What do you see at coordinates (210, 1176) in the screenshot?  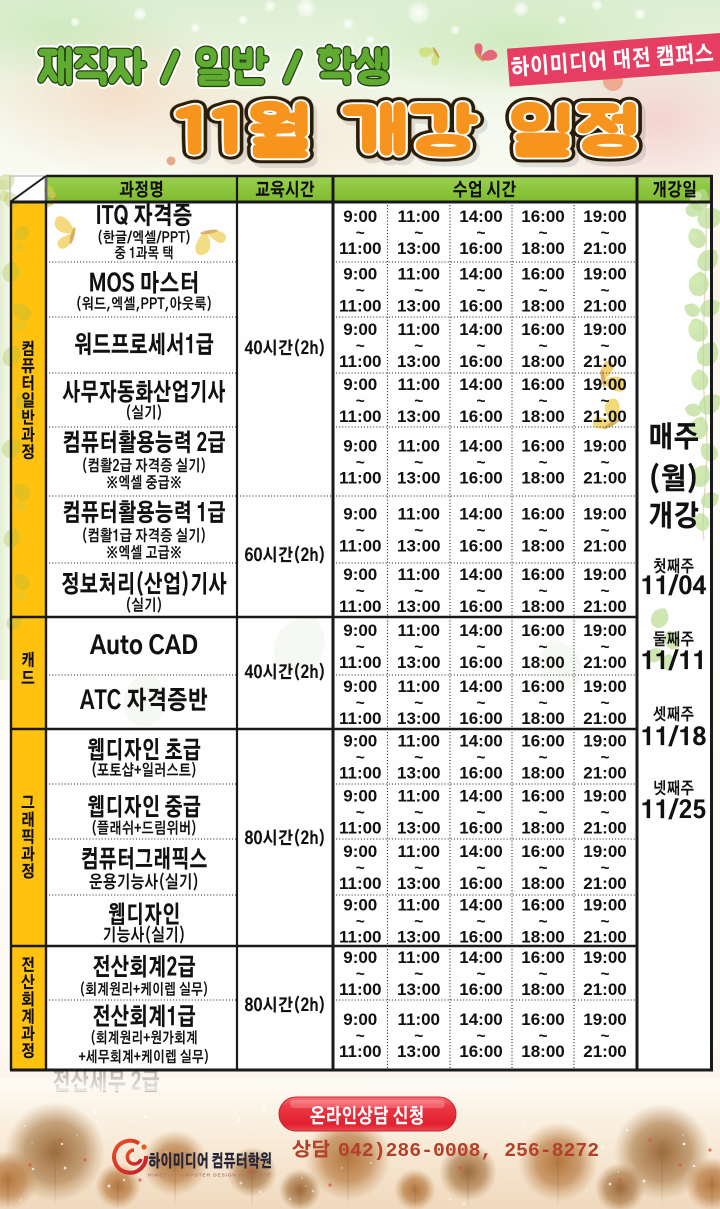 I see `svg-text:HIMEDIA COMPUTER DESIGN INSTIT: HIMEDIA COMPUTER DESIGN INSTITUTE` at bounding box center [210, 1176].